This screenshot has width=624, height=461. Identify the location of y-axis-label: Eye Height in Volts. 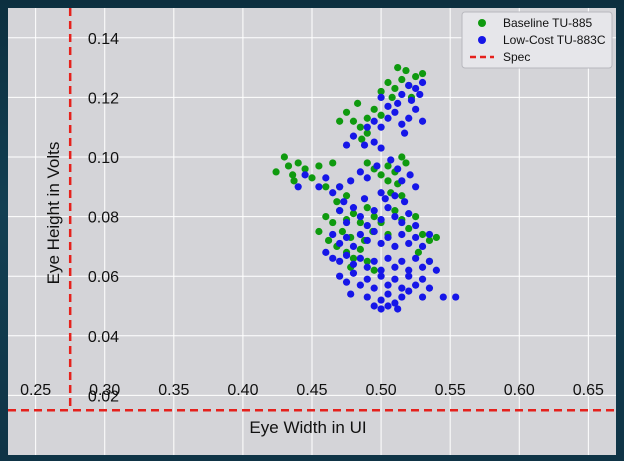
(53, 213).